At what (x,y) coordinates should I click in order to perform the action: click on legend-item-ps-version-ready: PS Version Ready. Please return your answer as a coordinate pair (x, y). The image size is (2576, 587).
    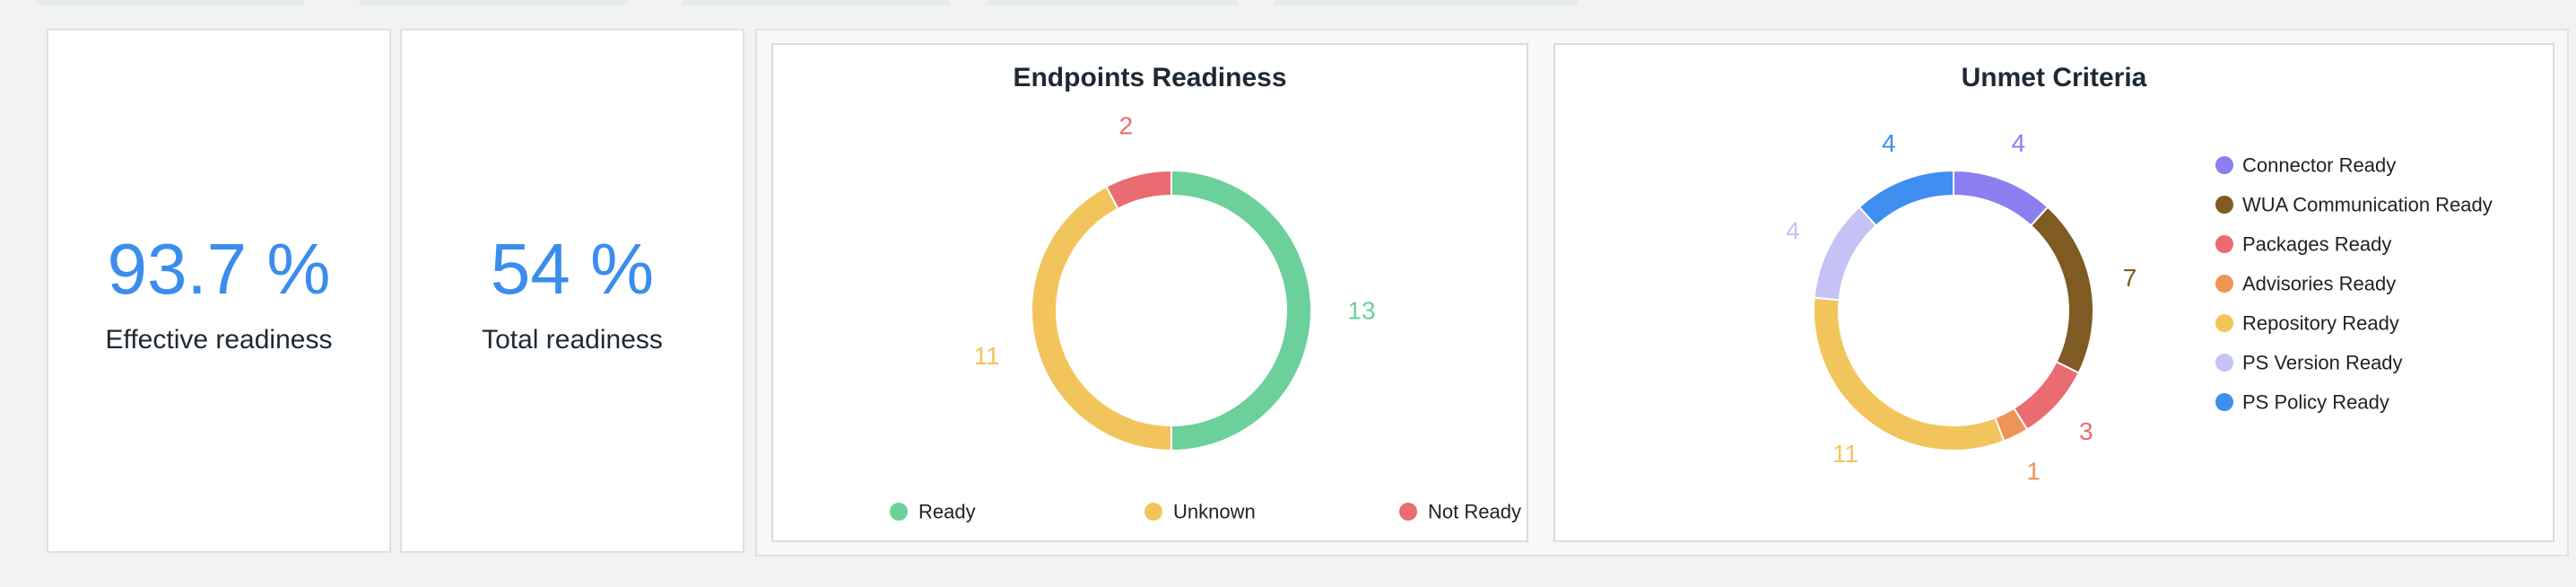
    Looking at the image, I should click on (2309, 363).